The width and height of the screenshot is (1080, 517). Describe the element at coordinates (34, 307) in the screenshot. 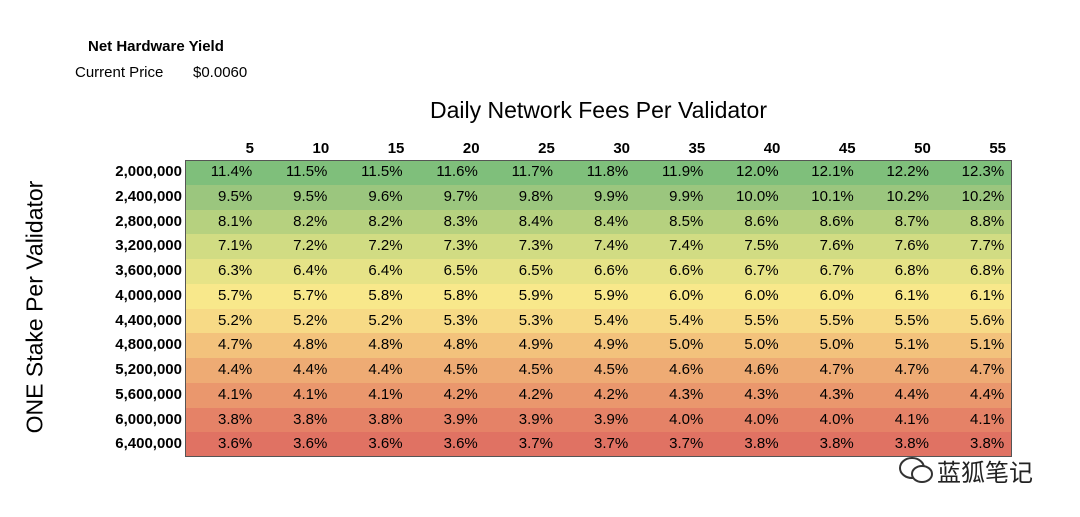

I see `row-title: ONE Stake Per Validator` at that location.